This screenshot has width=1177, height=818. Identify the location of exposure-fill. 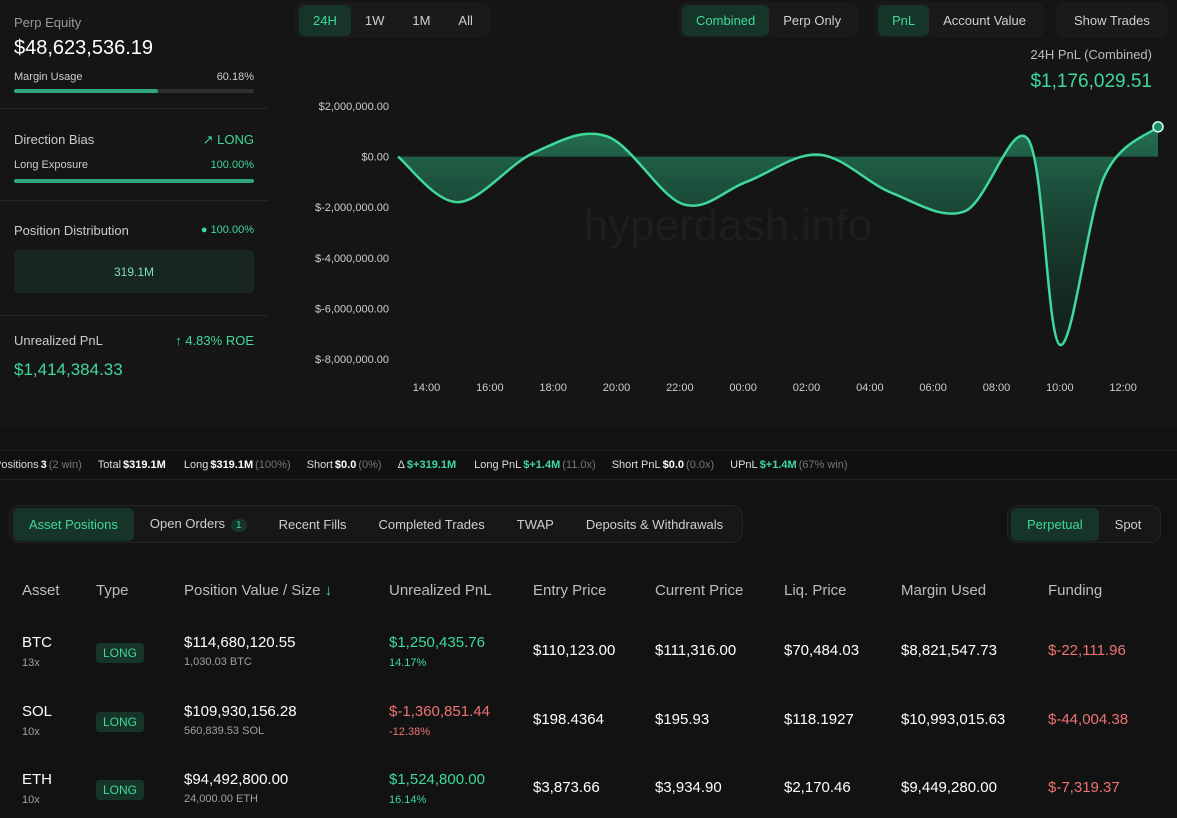
(134, 181).